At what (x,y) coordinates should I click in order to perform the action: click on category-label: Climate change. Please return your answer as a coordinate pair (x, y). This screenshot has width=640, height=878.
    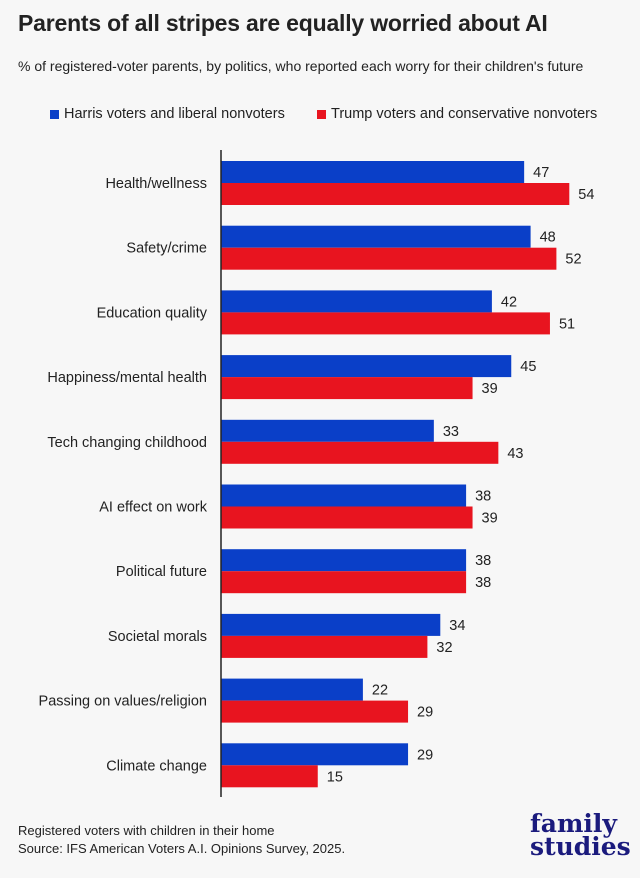
    Looking at the image, I should click on (156, 766).